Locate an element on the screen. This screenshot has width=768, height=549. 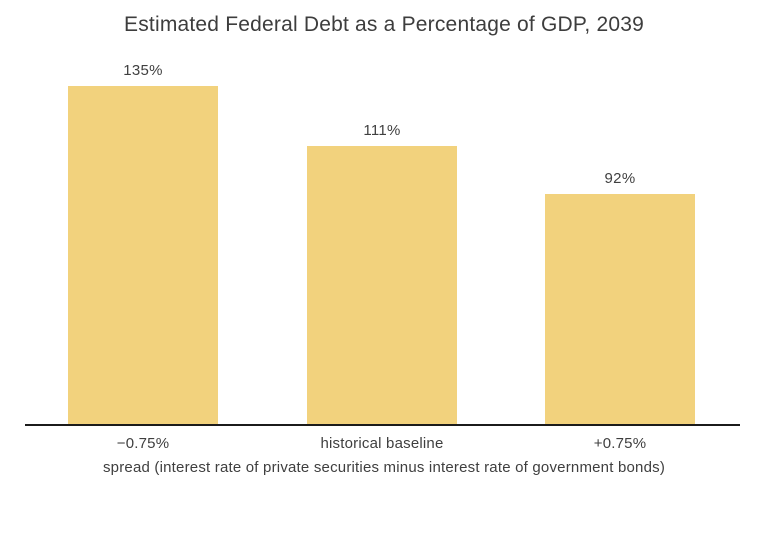
bar-group-historical-baseline: 111% is located at coordinates (382, 273).